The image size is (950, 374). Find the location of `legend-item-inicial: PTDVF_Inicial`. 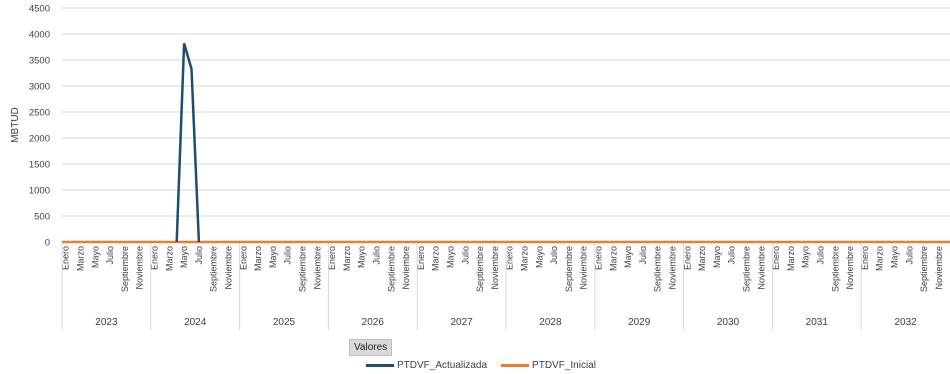

legend-item-inicial: PTDVF_Inicial is located at coordinates (548, 365).